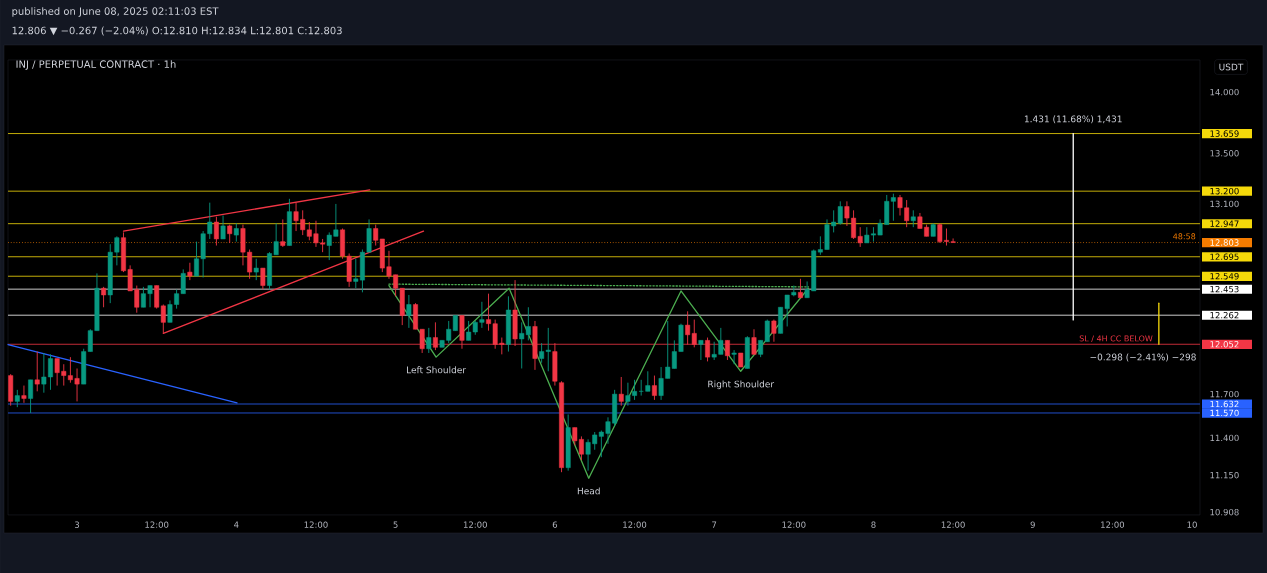 The width and height of the screenshot is (1267, 573). What do you see at coordinates (1224, 223) in the screenshot?
I see `y-tick-label: 12.947` at bounding box center [1224, 223].